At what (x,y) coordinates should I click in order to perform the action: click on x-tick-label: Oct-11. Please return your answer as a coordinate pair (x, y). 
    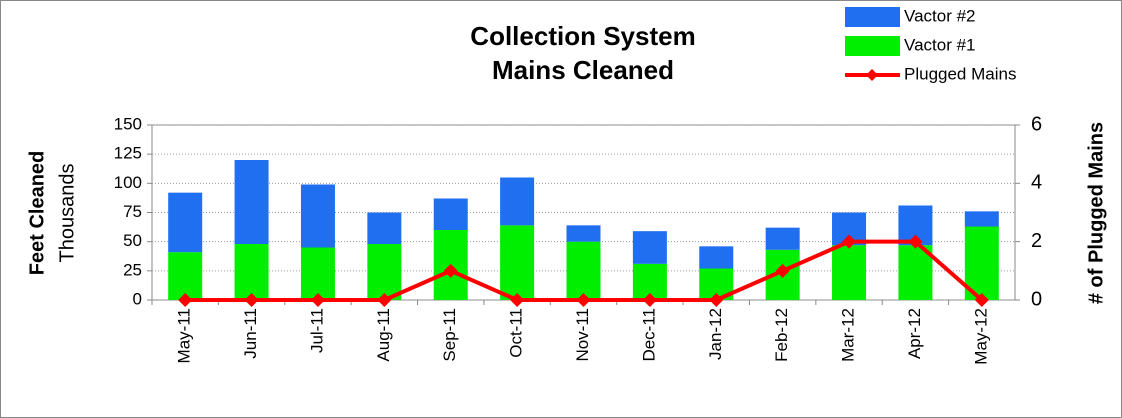
    Looking at the image, I should click on (516, 333).